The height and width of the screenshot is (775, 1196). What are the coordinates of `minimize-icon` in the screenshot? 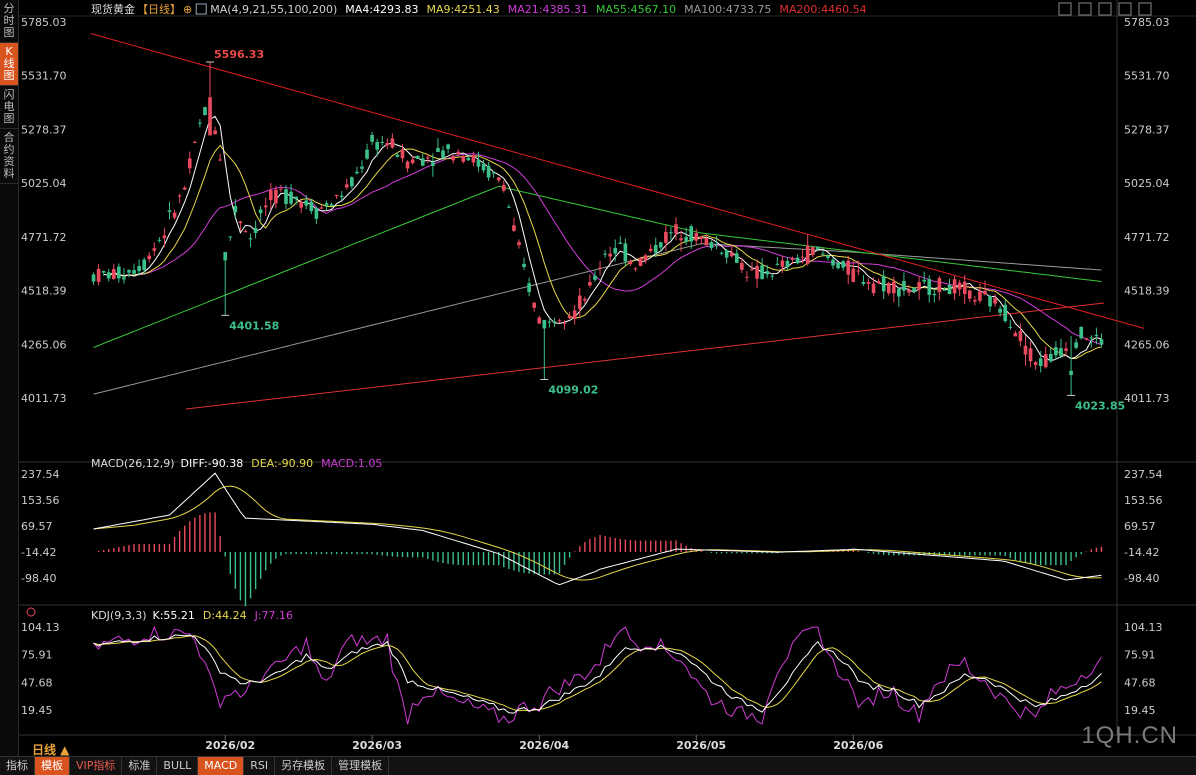 It's located at (1105, 9).